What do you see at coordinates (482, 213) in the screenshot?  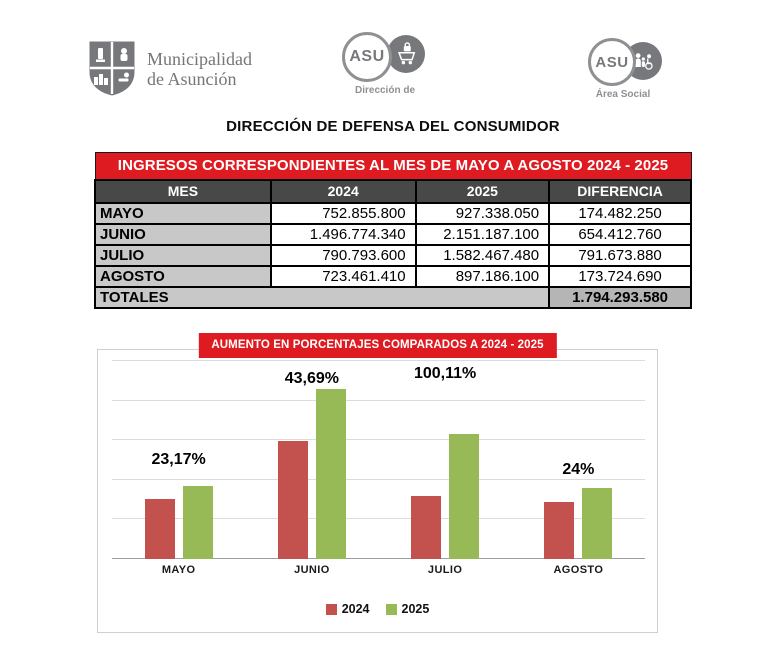 I see `value-2025-cell: 927.338.050` at bounding box center [482, 213].